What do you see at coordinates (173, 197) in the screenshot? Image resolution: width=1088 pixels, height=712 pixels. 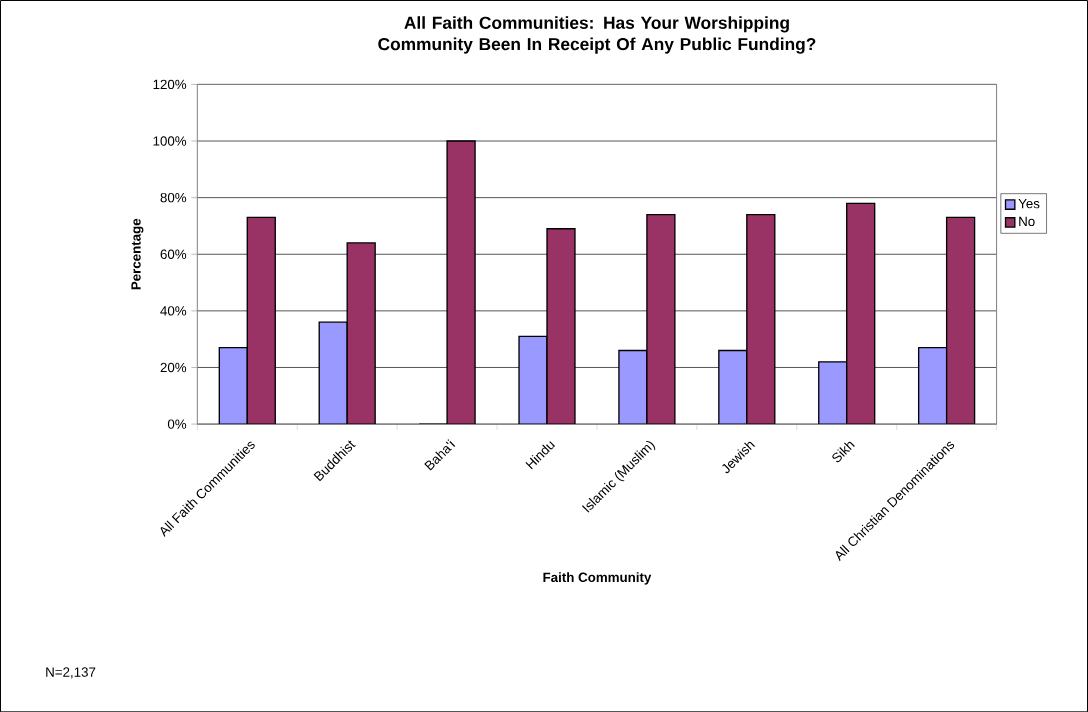 I see `y-tick-label: 80%` at bounding box center [173, 197].